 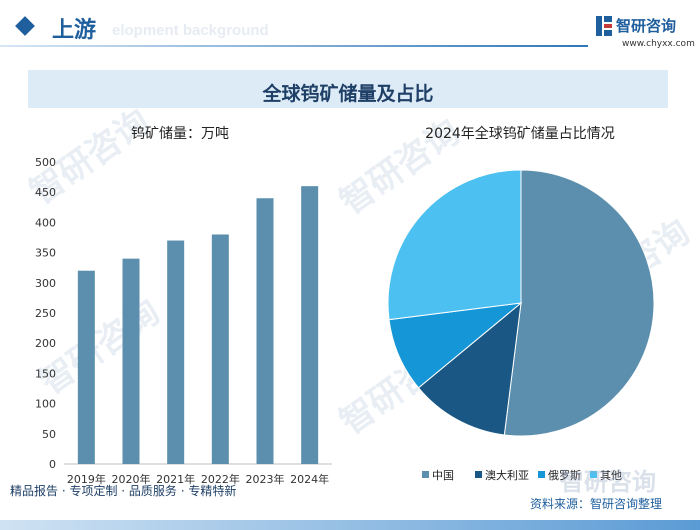 I want to click on header-divider, so click(x=294, y=46).